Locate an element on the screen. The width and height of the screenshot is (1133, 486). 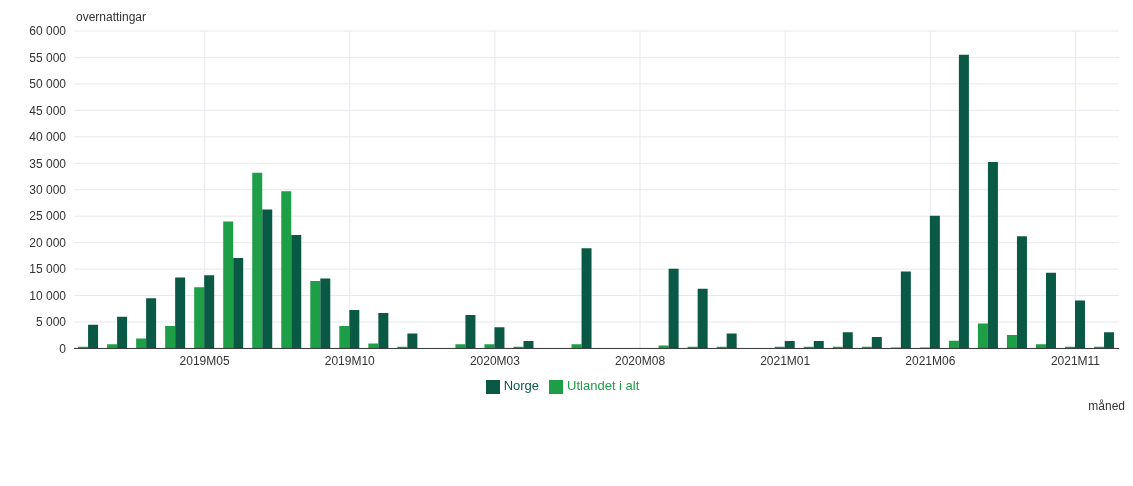
y-tick-label: 55 000 is located at coordinates (48, 57).